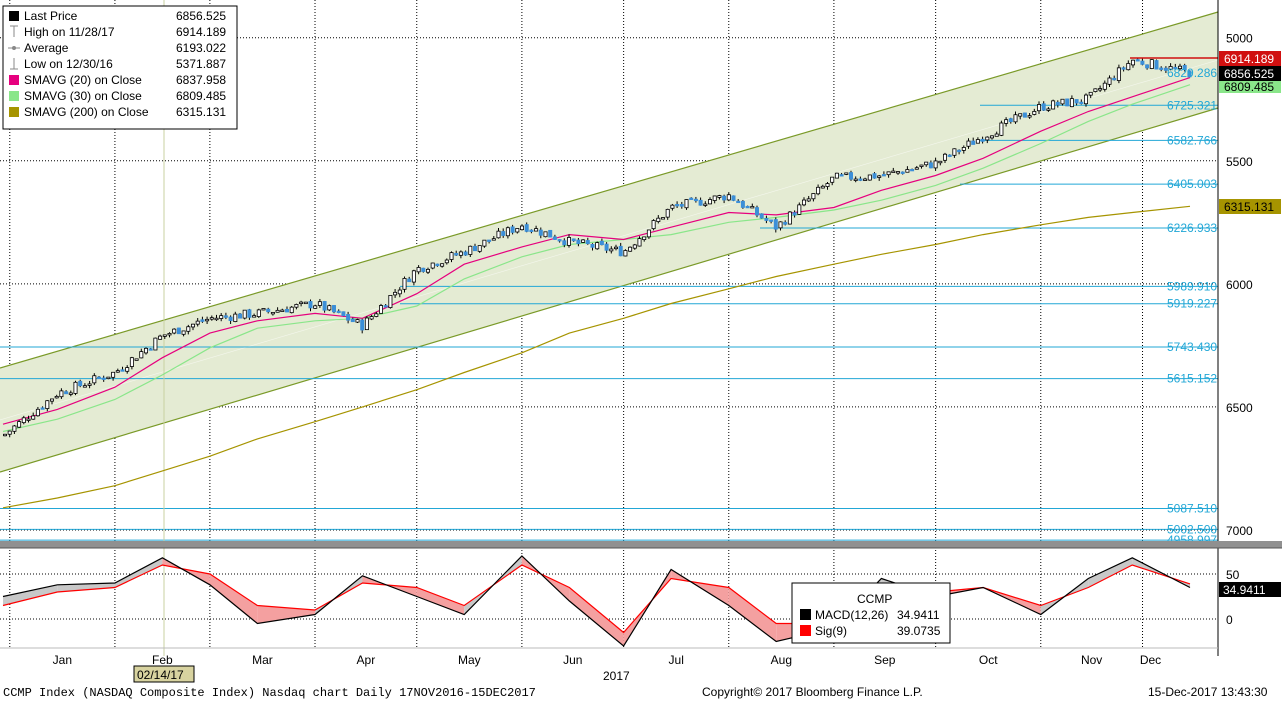 The image size is (1282, 701). I want to click on footer-center: Copyright© 2017 Bloomberg Finance L.P., so click(812, 692).